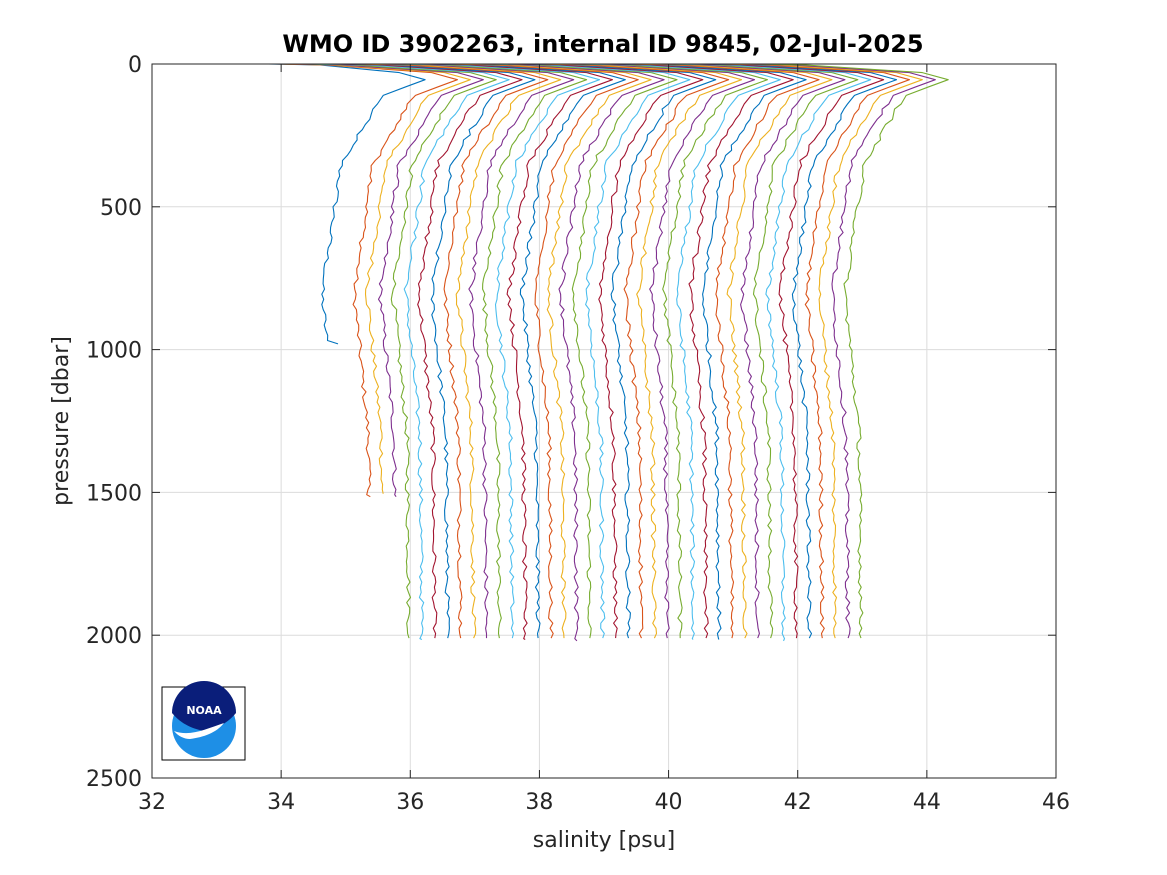 This screenshot has height=875, width=1167. What do you see at coordinates (61, 421) in the screenshot?
I see `y-axis-label: pressure [dbar]` at bounding box center [61, 421].